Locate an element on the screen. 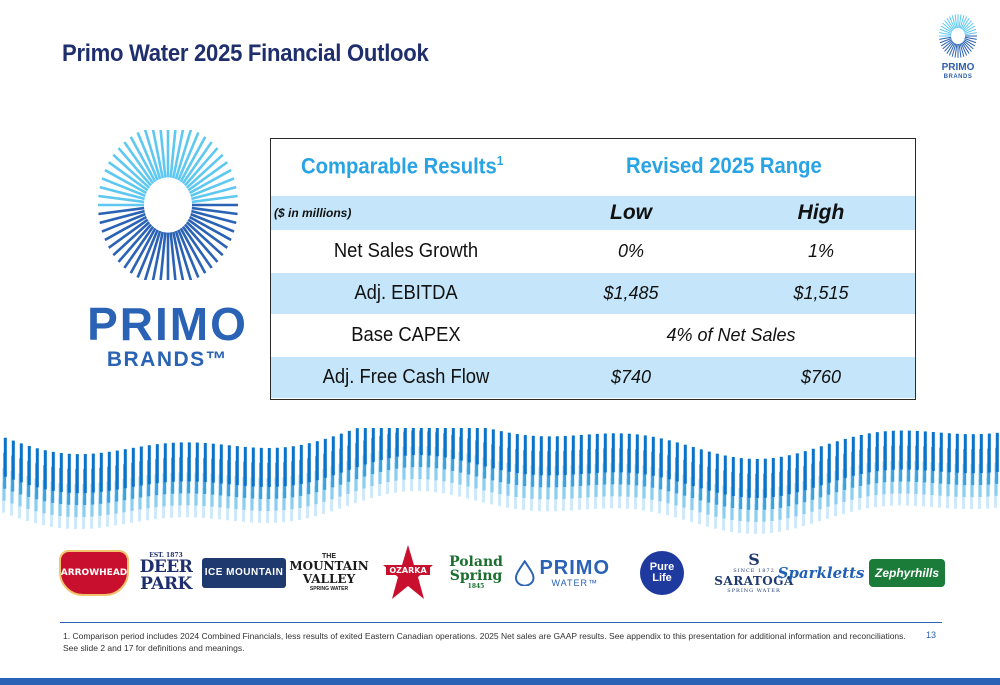 Image resolution: width=1000 pixels, height=685 pixels. header-revised-range: Revised 2025 Range is located at coordinates (724, 165).